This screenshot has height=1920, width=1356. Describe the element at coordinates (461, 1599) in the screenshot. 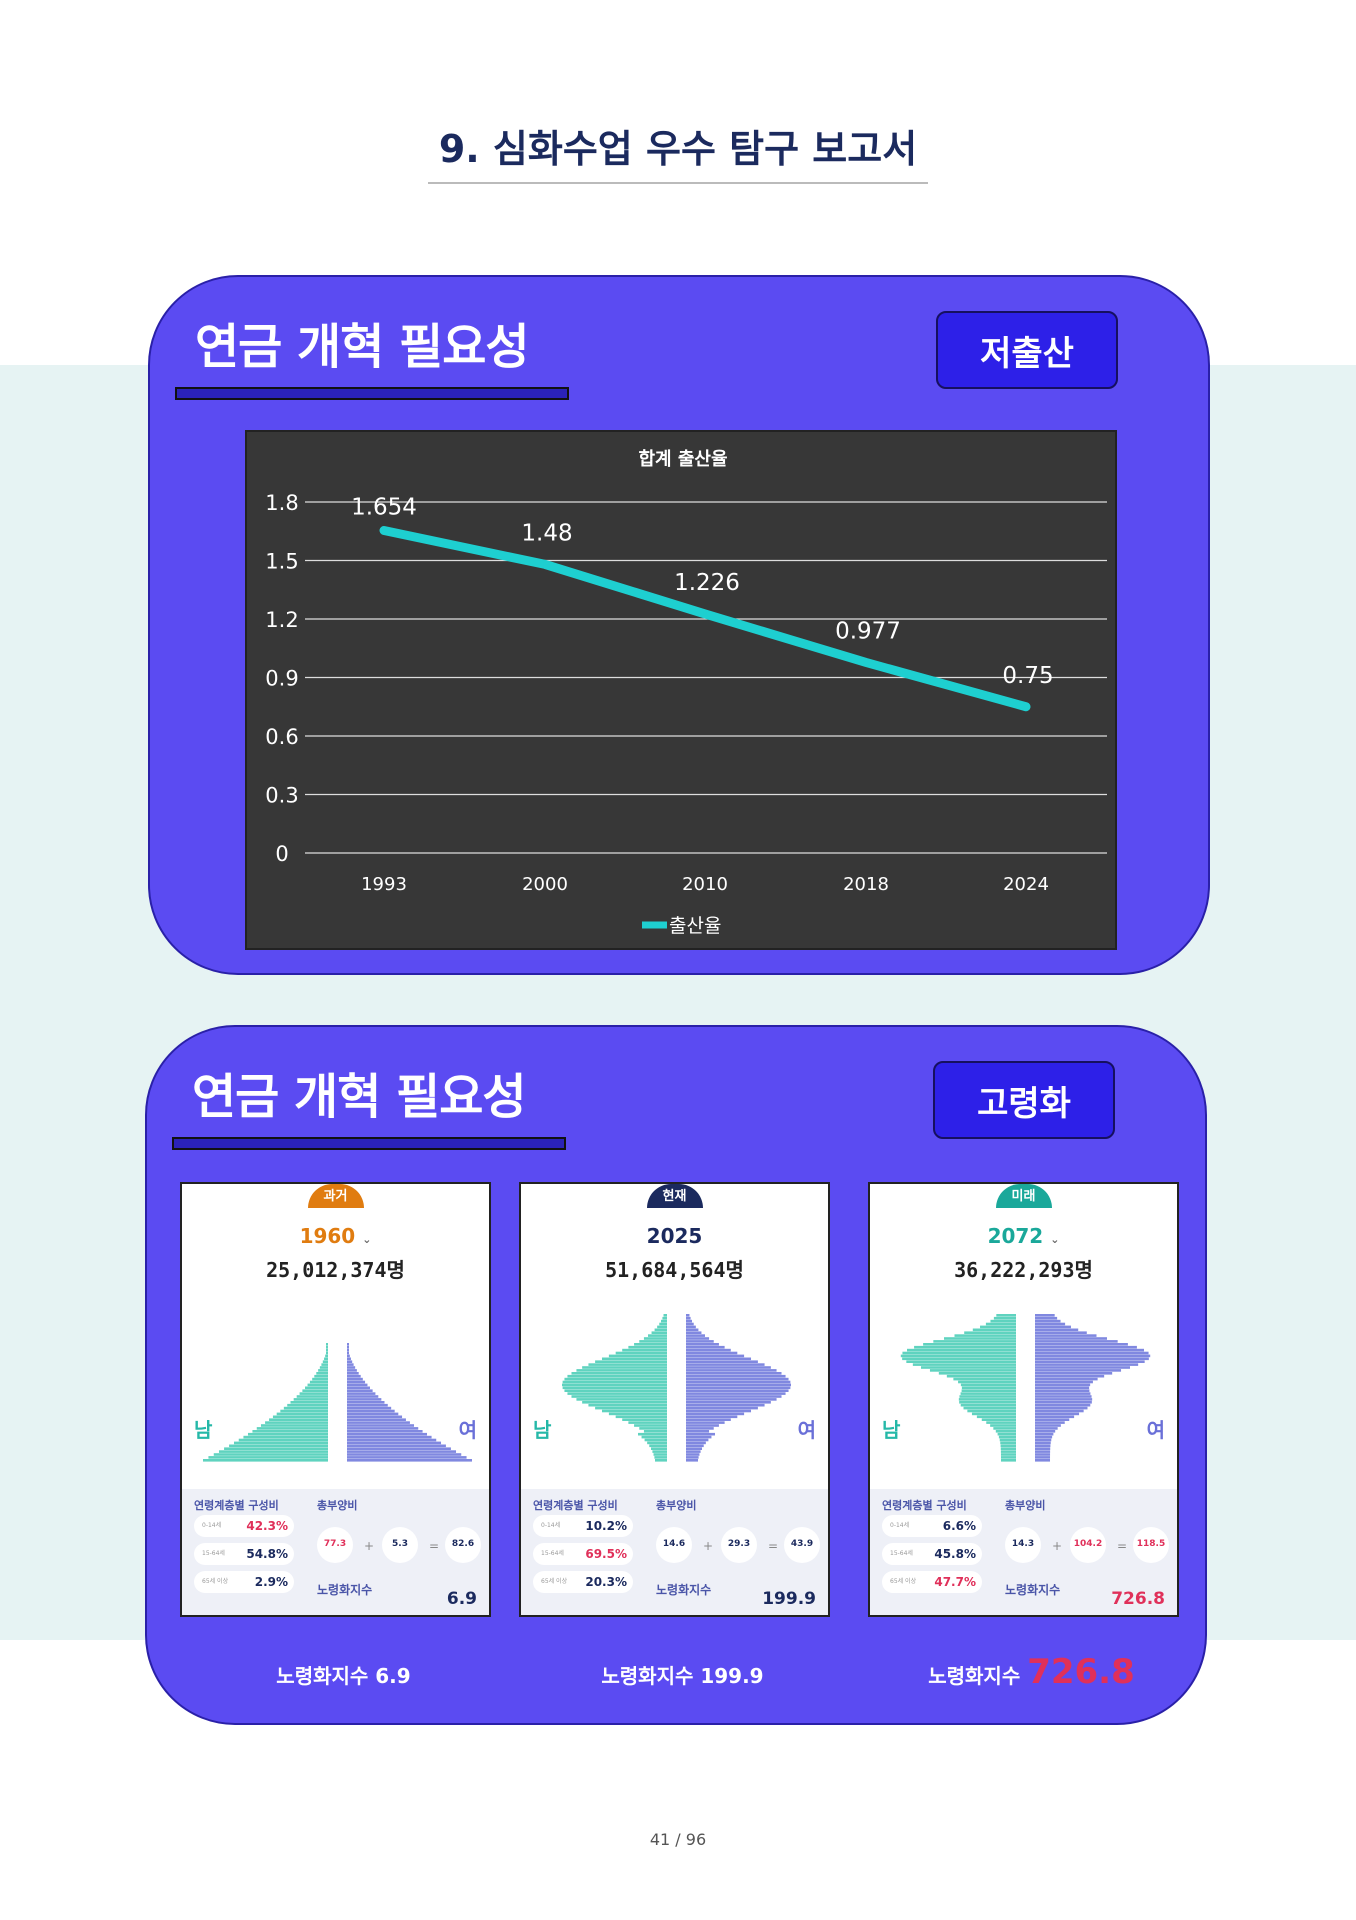

I see `aging-index-value: 6.9` at that location.